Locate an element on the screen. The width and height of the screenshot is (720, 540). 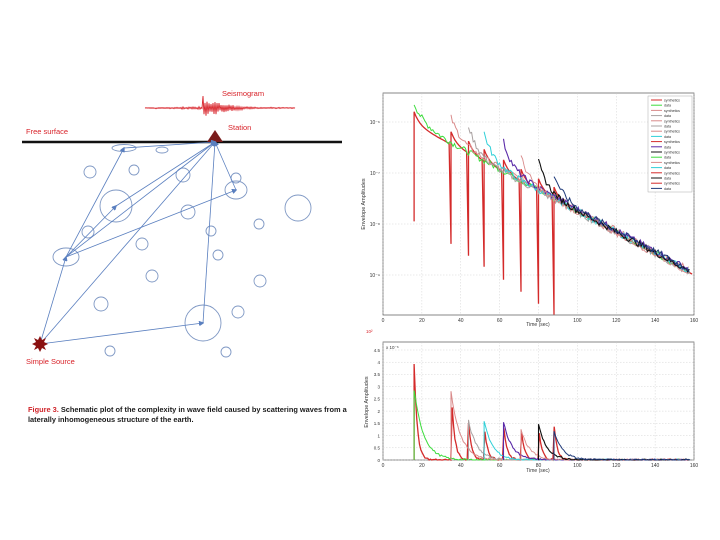
ray-paths is located at coordinates (138, 243).